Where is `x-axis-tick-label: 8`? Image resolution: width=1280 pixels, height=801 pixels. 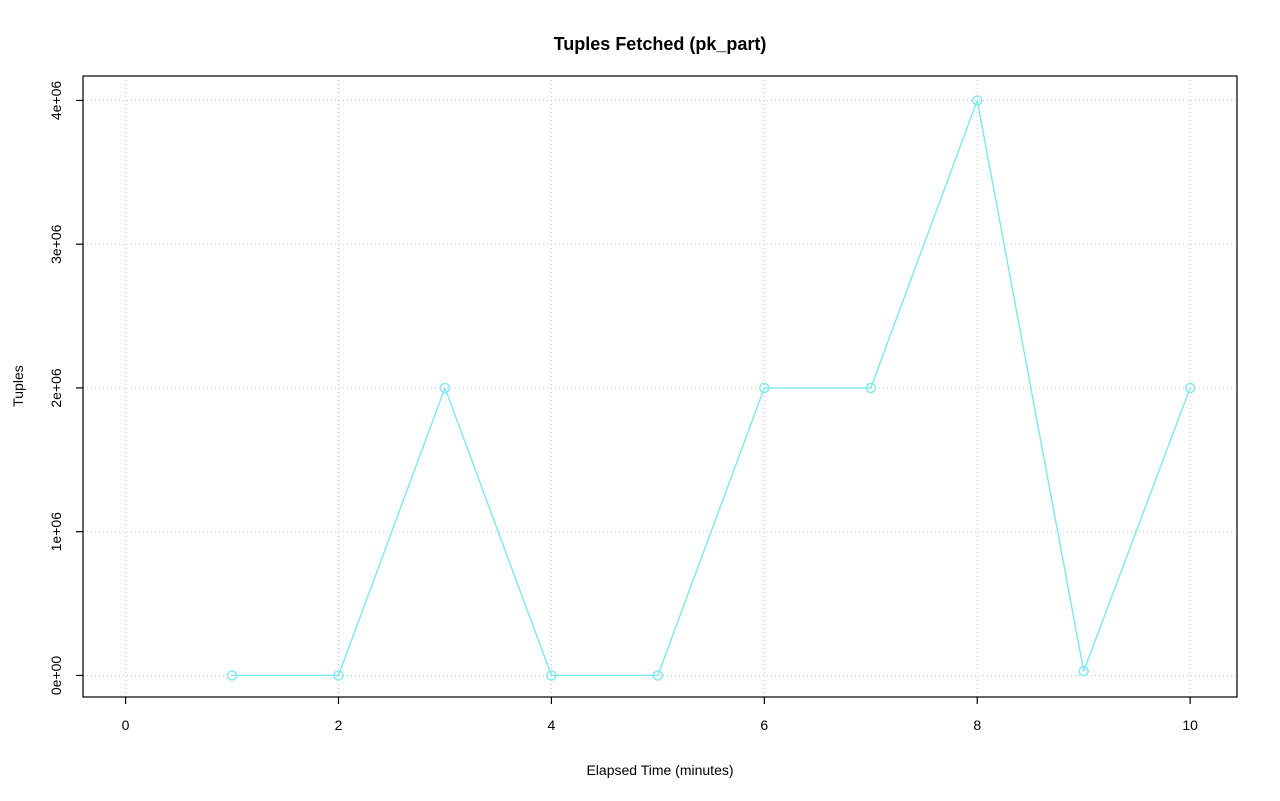 x-axis-tick-label: 8 is located at coordinates (977, 725).